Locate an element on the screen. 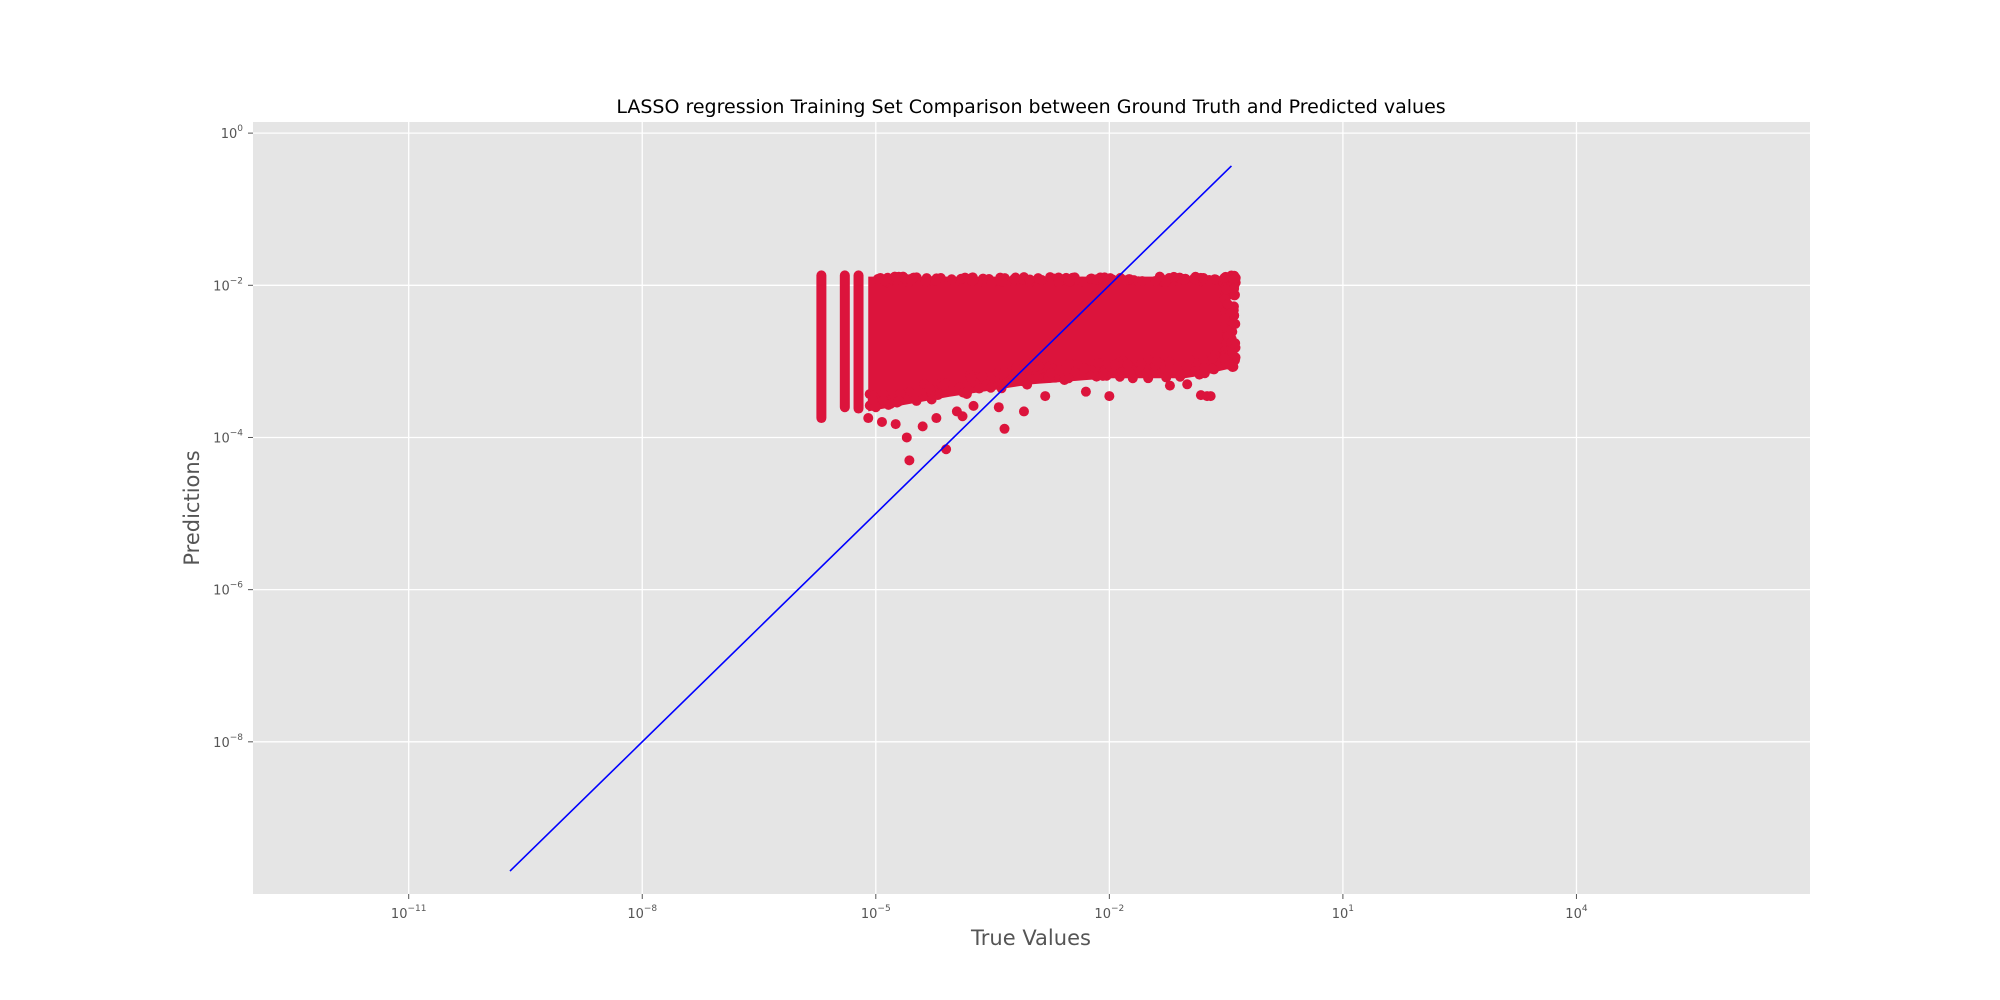  x-tick-label: 10⁻² is located at coordinates (1109, 913).